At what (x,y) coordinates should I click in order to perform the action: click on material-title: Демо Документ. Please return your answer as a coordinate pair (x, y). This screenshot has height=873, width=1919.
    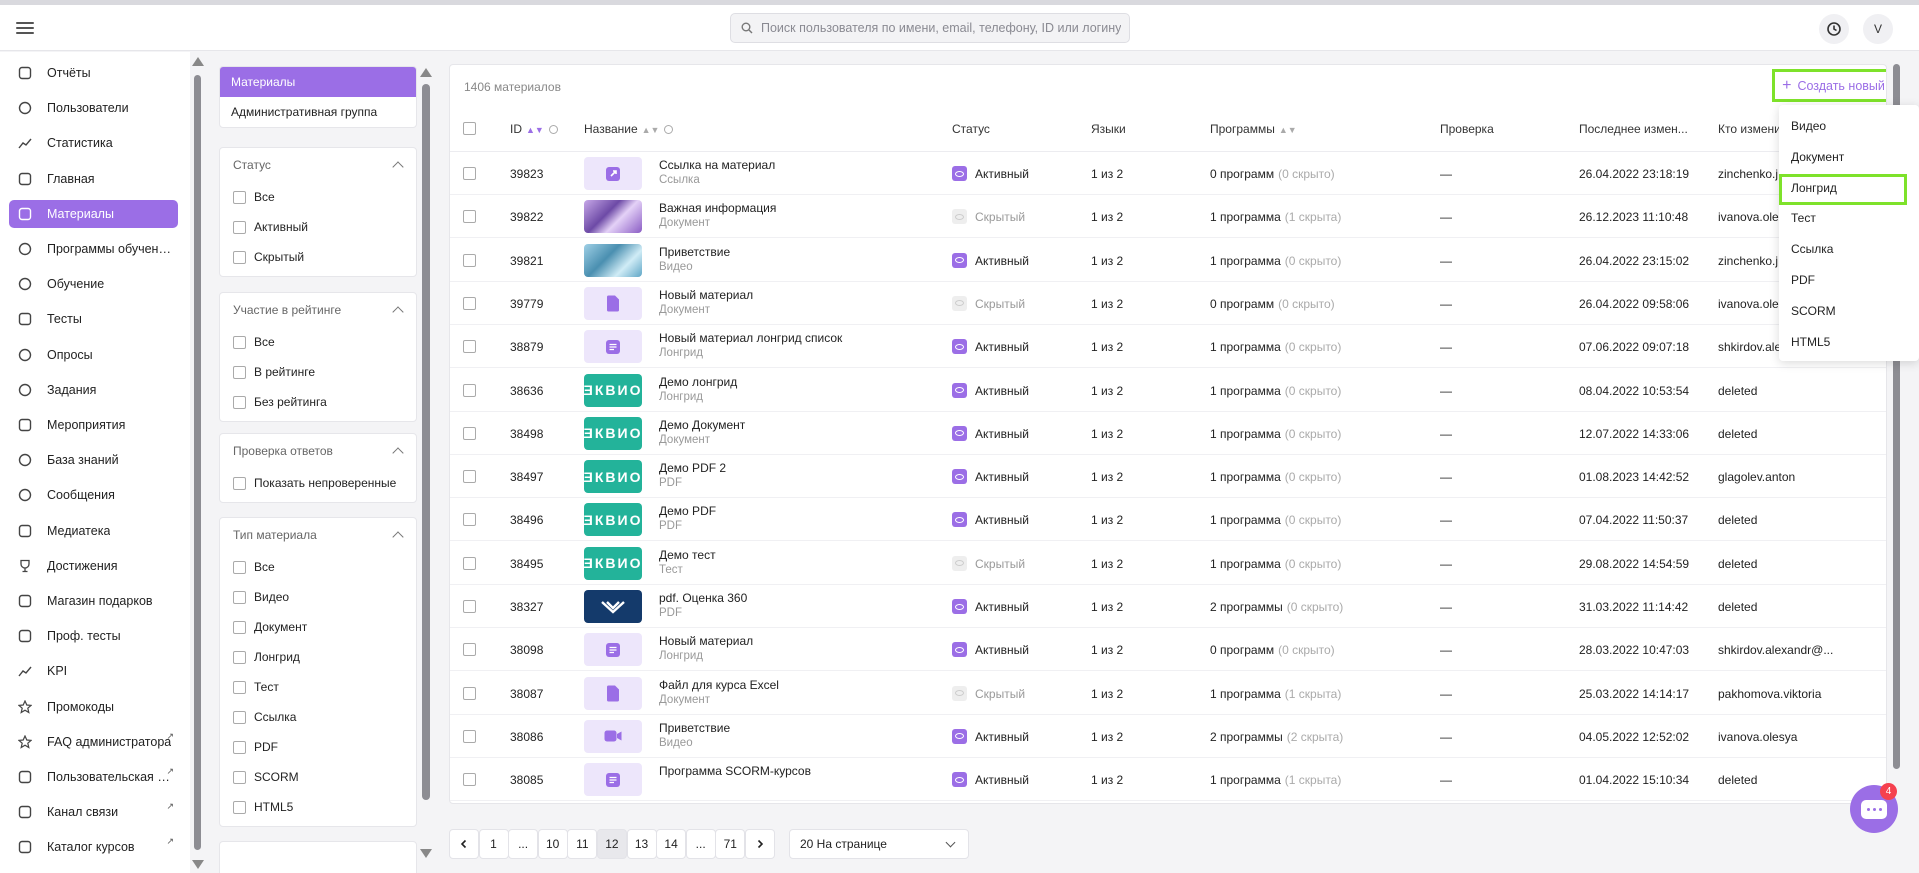
    Looking at the image, I should click on (702, 424).